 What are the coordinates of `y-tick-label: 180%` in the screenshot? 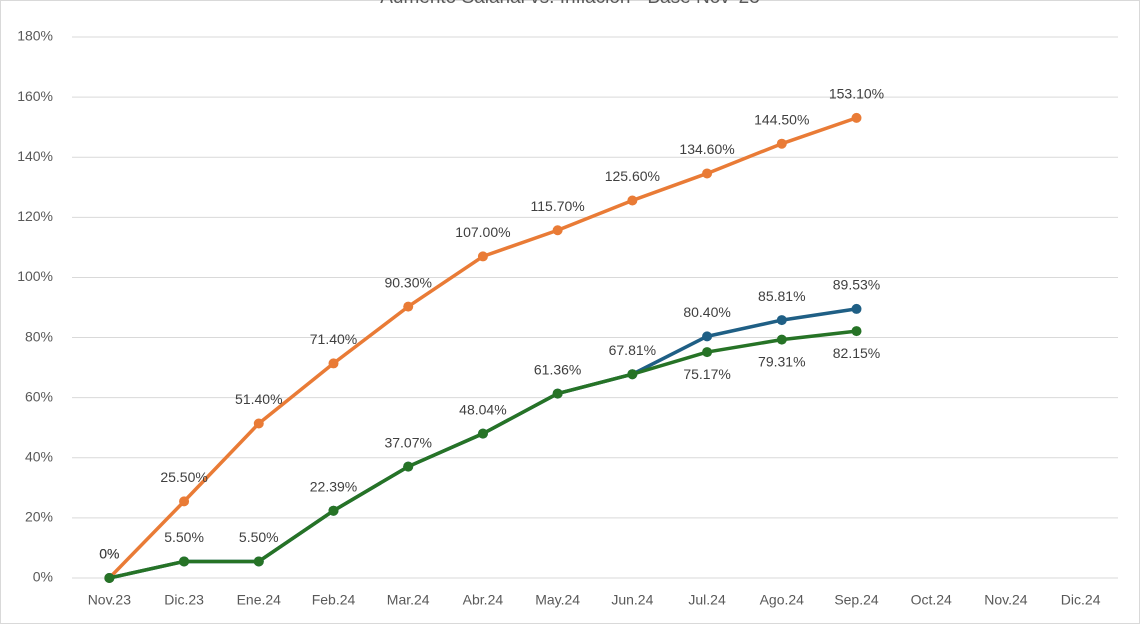 It's located at (35, 36).